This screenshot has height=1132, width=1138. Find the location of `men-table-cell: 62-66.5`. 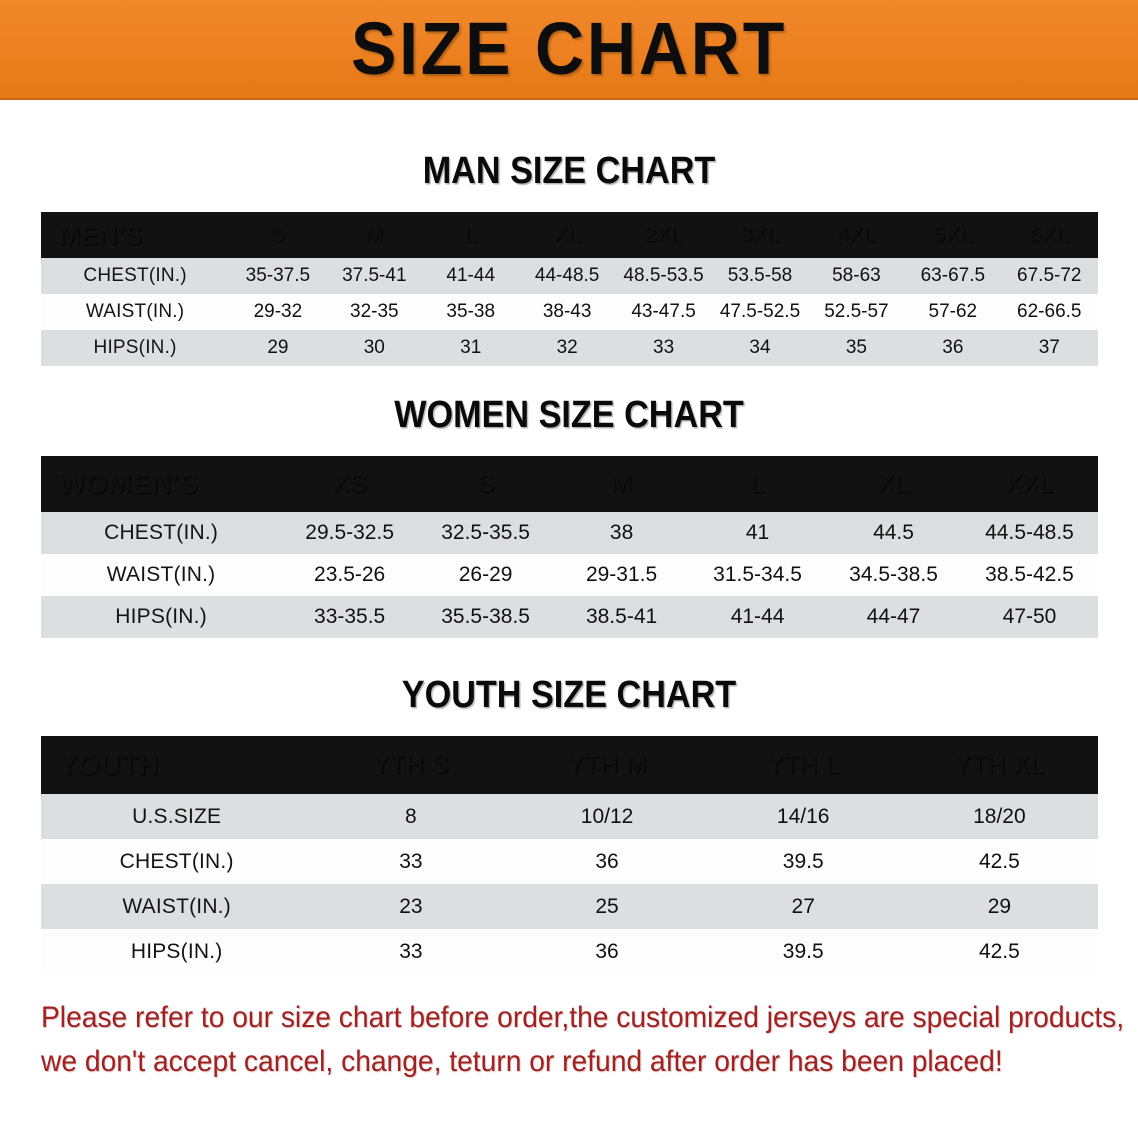

men-table-cell: 62-66.5 is located at coordinates (1049, 312).